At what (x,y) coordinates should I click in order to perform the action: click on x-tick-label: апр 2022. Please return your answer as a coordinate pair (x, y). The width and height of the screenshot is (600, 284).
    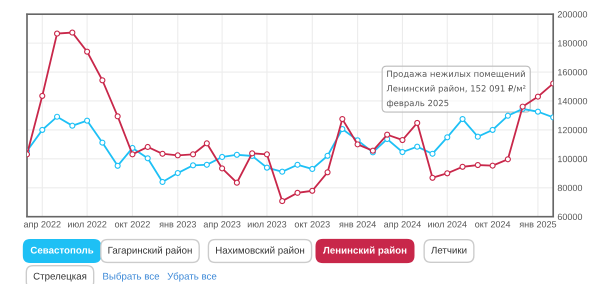
    Looking at the image, I should click on (42, 225).